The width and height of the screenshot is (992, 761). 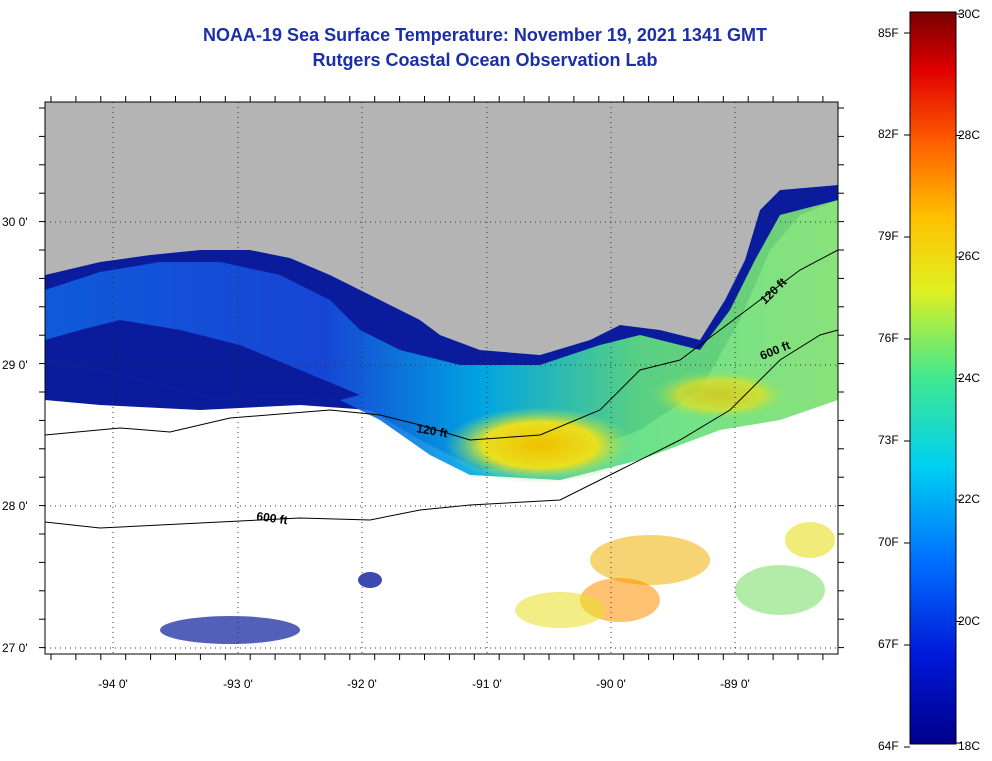 What do you see at coordinates (720, 395) in the screenshot?
I see `warm-patch-east` at bounding box center [720, 395].